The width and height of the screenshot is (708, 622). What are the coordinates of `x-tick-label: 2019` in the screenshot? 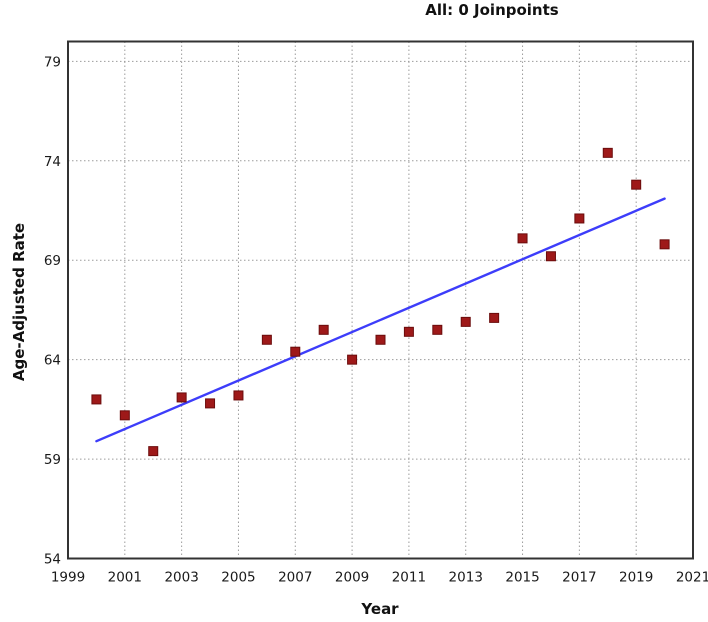 It's located at (636, 578).